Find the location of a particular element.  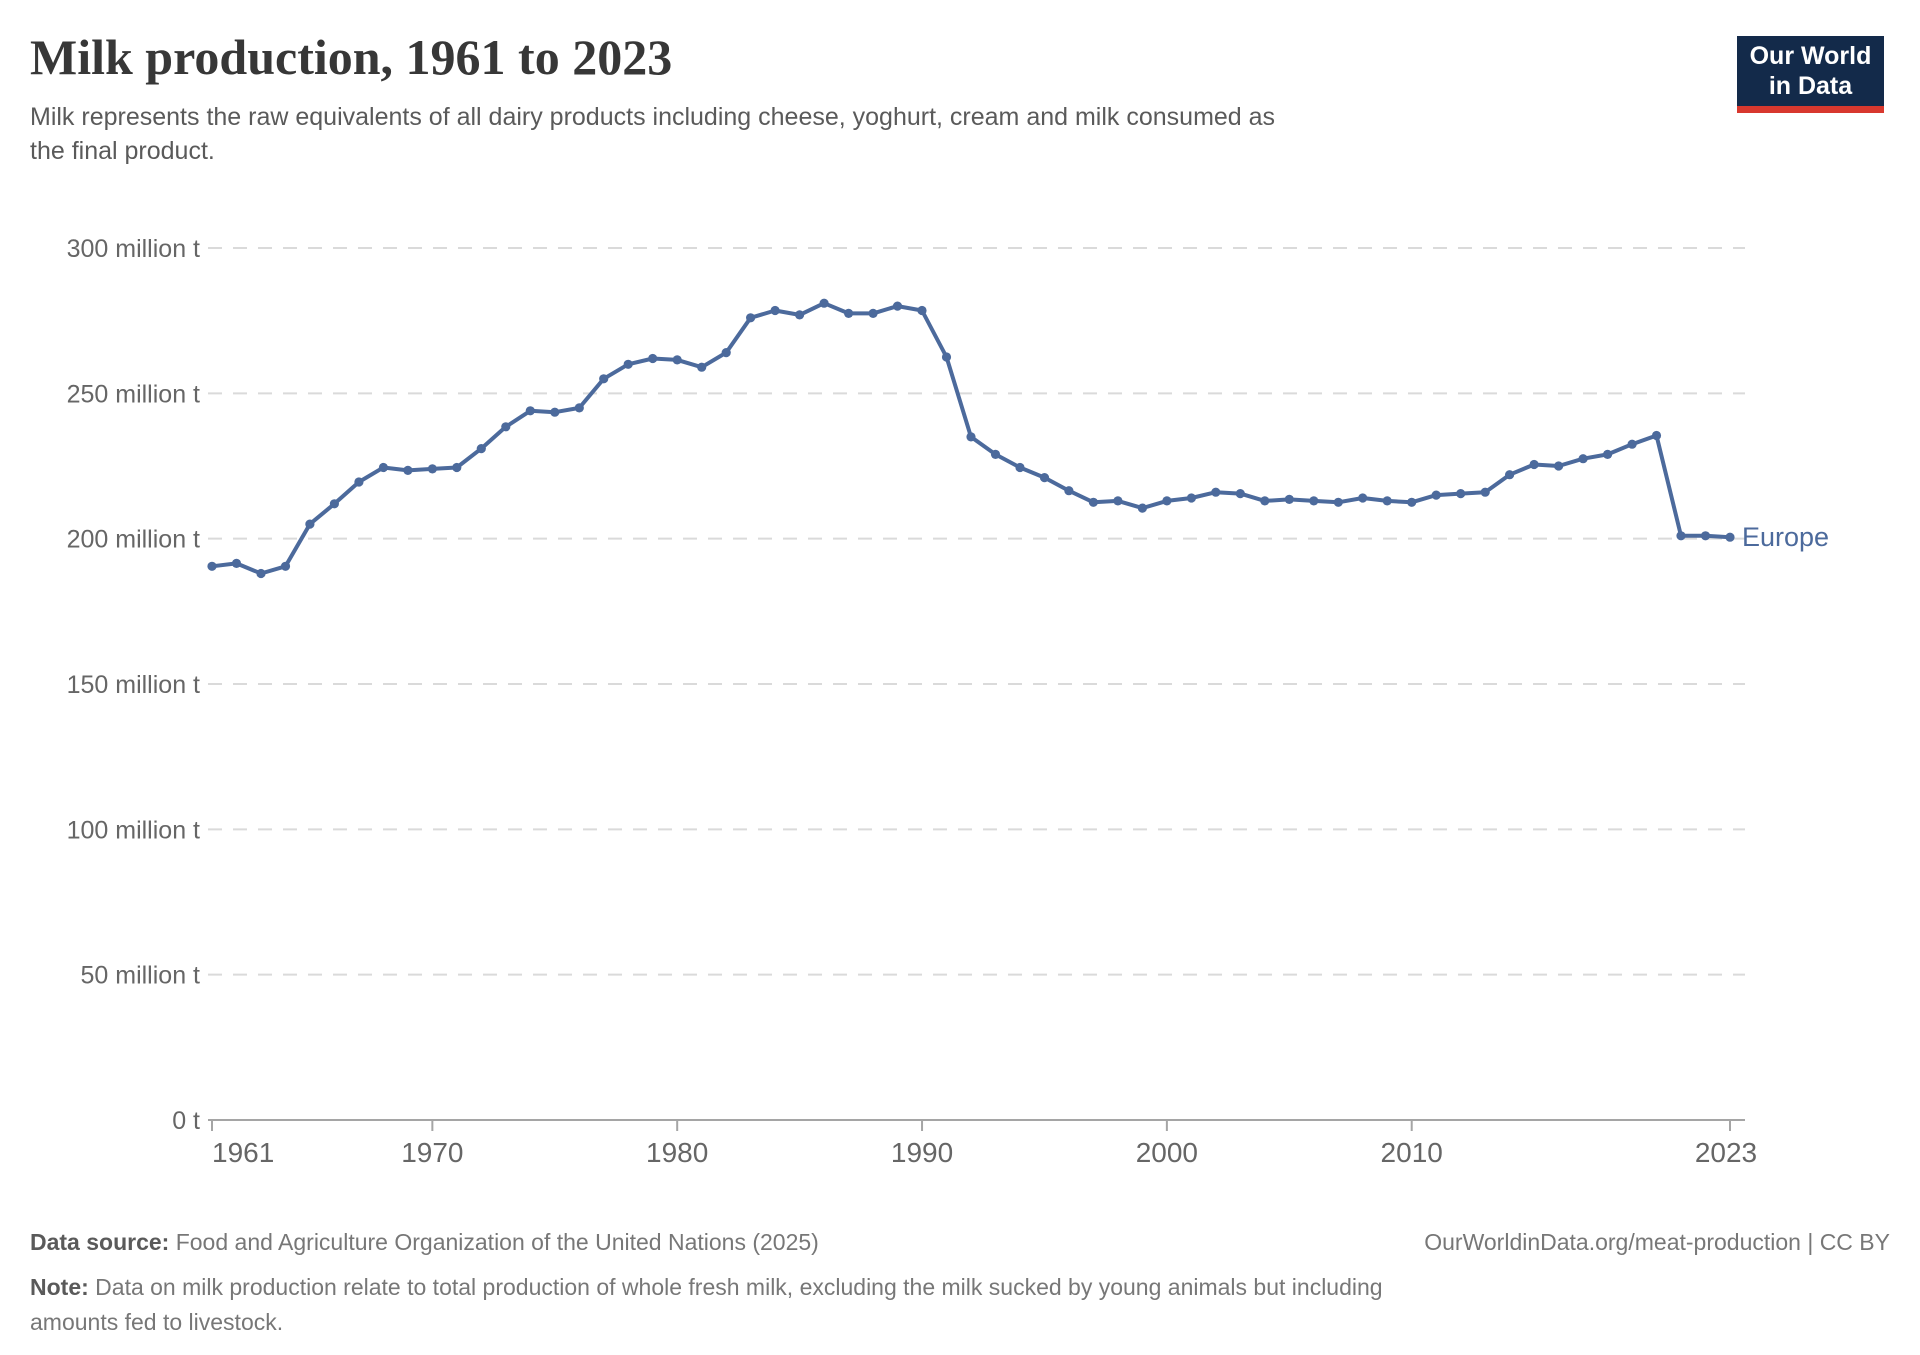

page-title: Milk production, 1961 to 2023 is located at coordinates (351, 57).